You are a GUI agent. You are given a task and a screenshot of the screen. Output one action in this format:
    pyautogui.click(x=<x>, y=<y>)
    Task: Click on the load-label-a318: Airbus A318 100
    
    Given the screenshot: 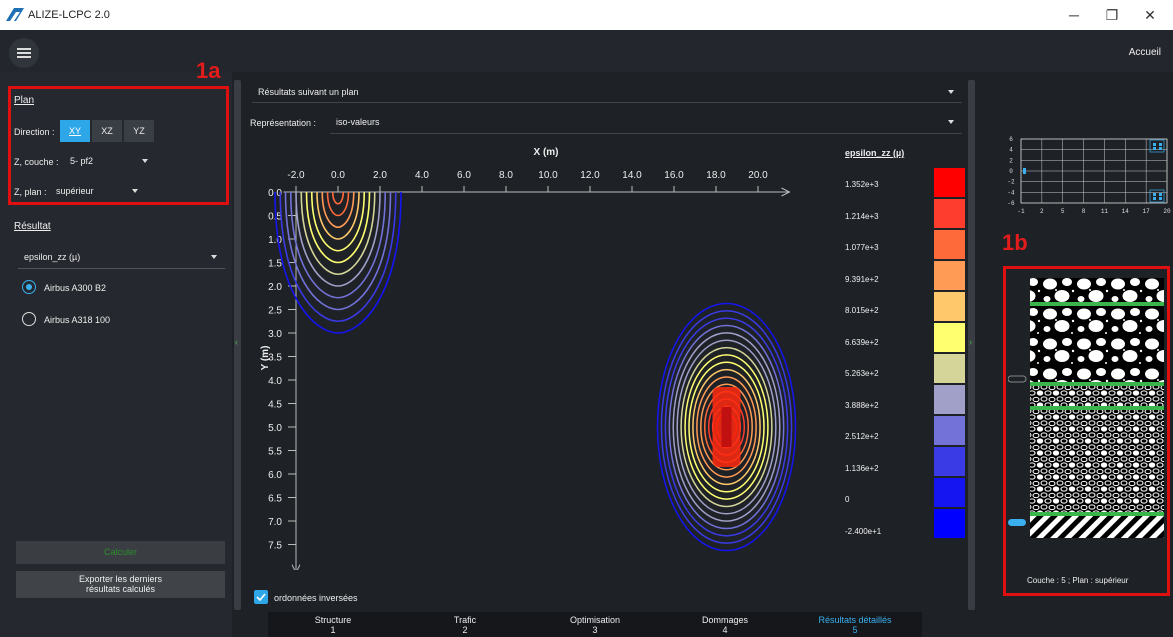 What is the action you would take?
    pyautogui.click(x=77, y=320)
    